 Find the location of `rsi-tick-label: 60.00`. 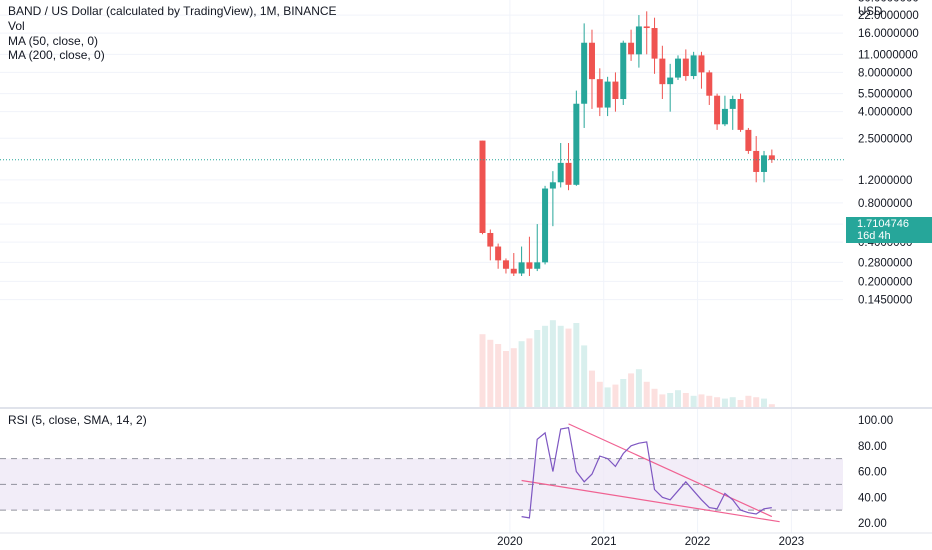

rsi-tick-label: 60.00 is located at coordinates (872, 473).